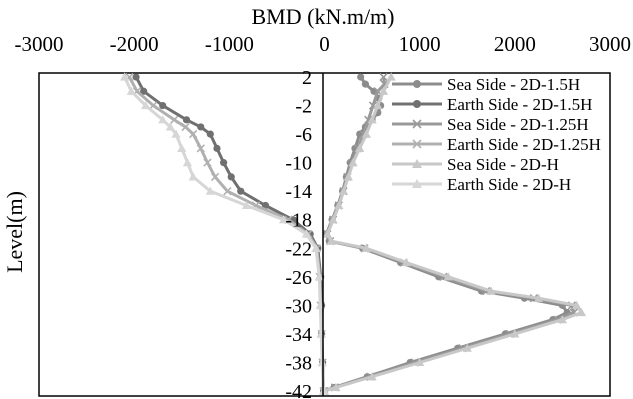 Image resolution: width=633 pixels, height=399 pixels. I want to click on legend-label: Earth Side - 2D-1.5H, so click(519, 104).